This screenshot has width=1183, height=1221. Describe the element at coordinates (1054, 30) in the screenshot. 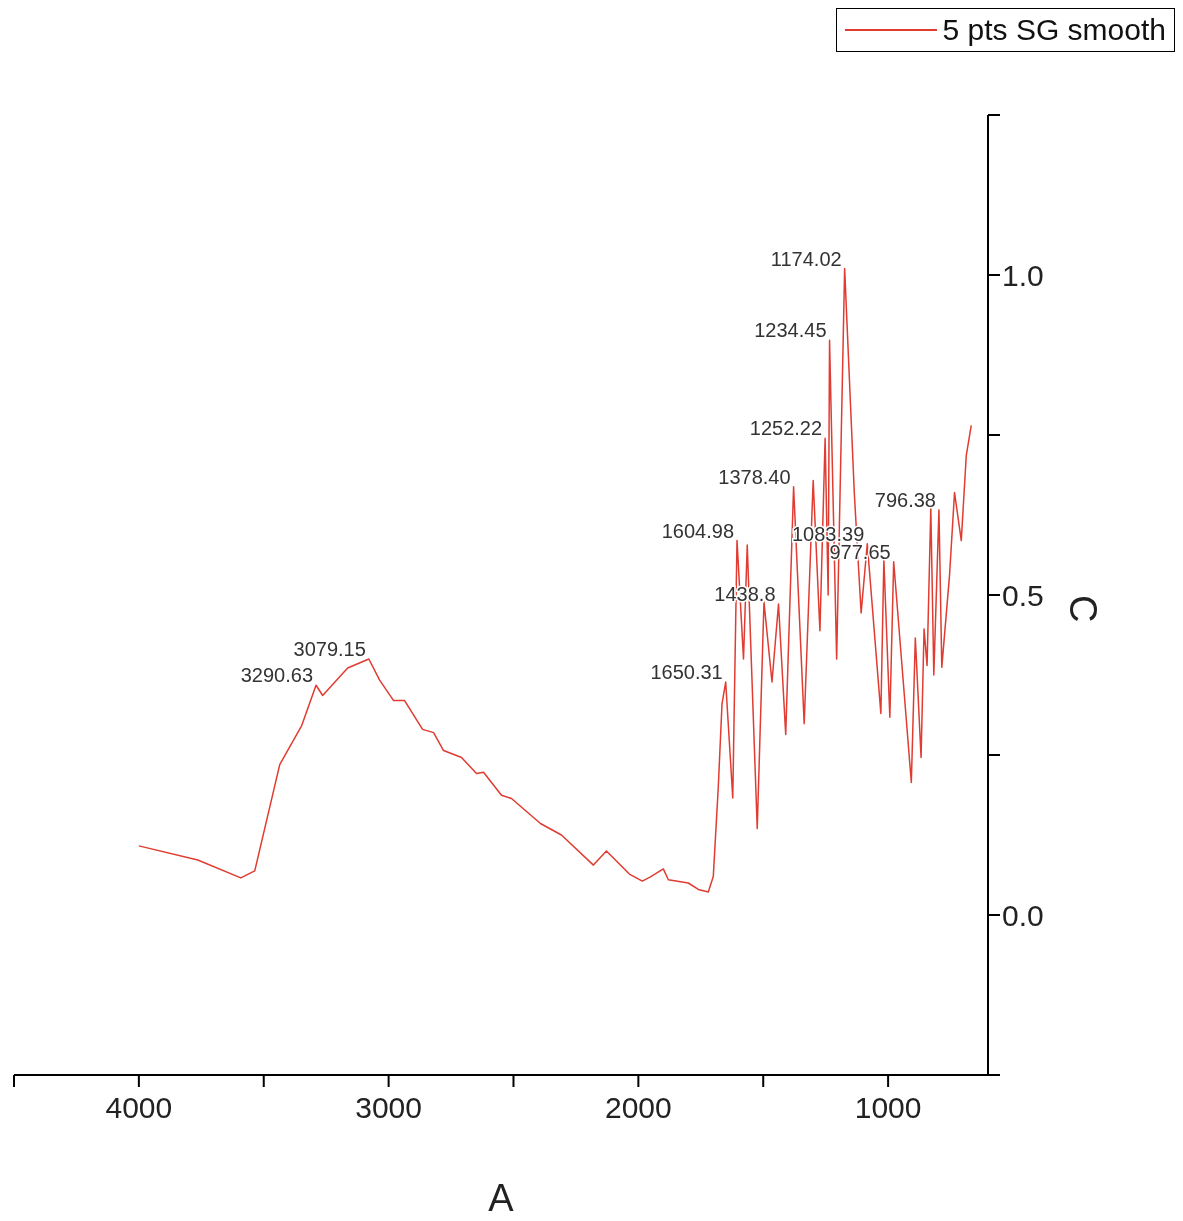

I see `legend-label: 5 pts SG smooth` at that location.